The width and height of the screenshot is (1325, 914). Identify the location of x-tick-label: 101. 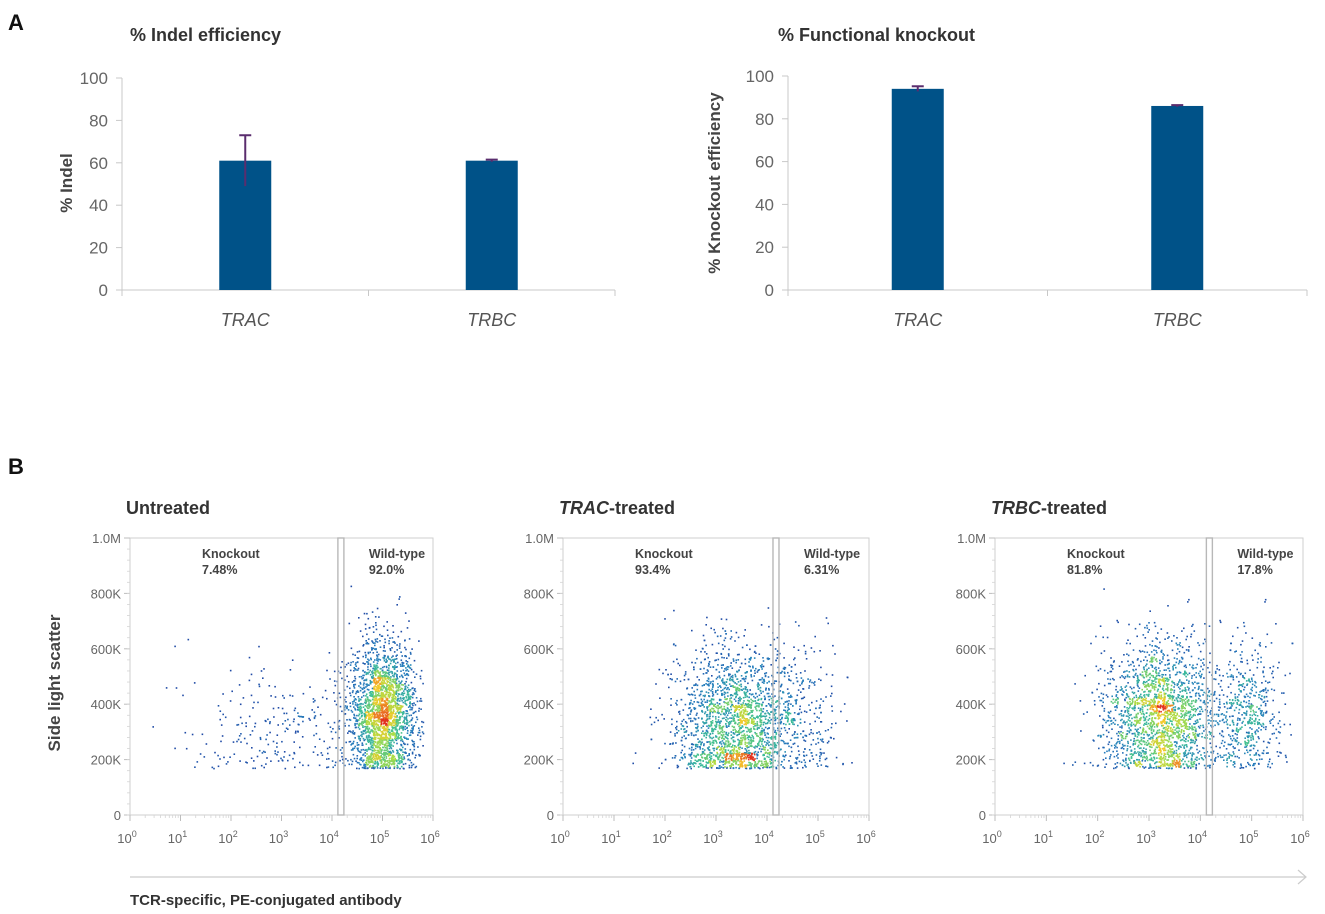
(177, 837).